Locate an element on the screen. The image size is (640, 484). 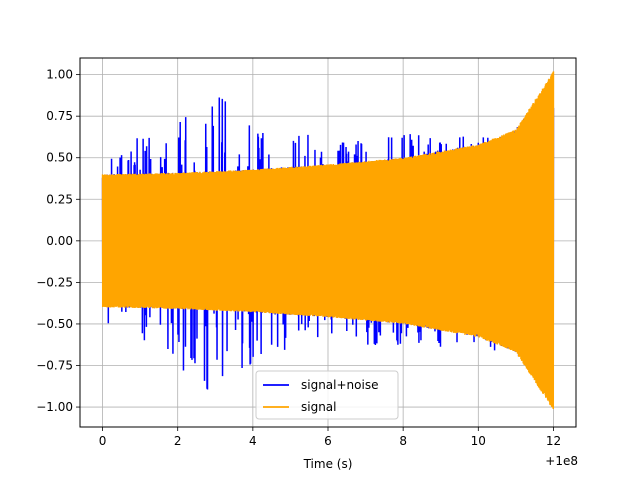
y-tick-label: −0.25 is located at coordinates (54, 282).